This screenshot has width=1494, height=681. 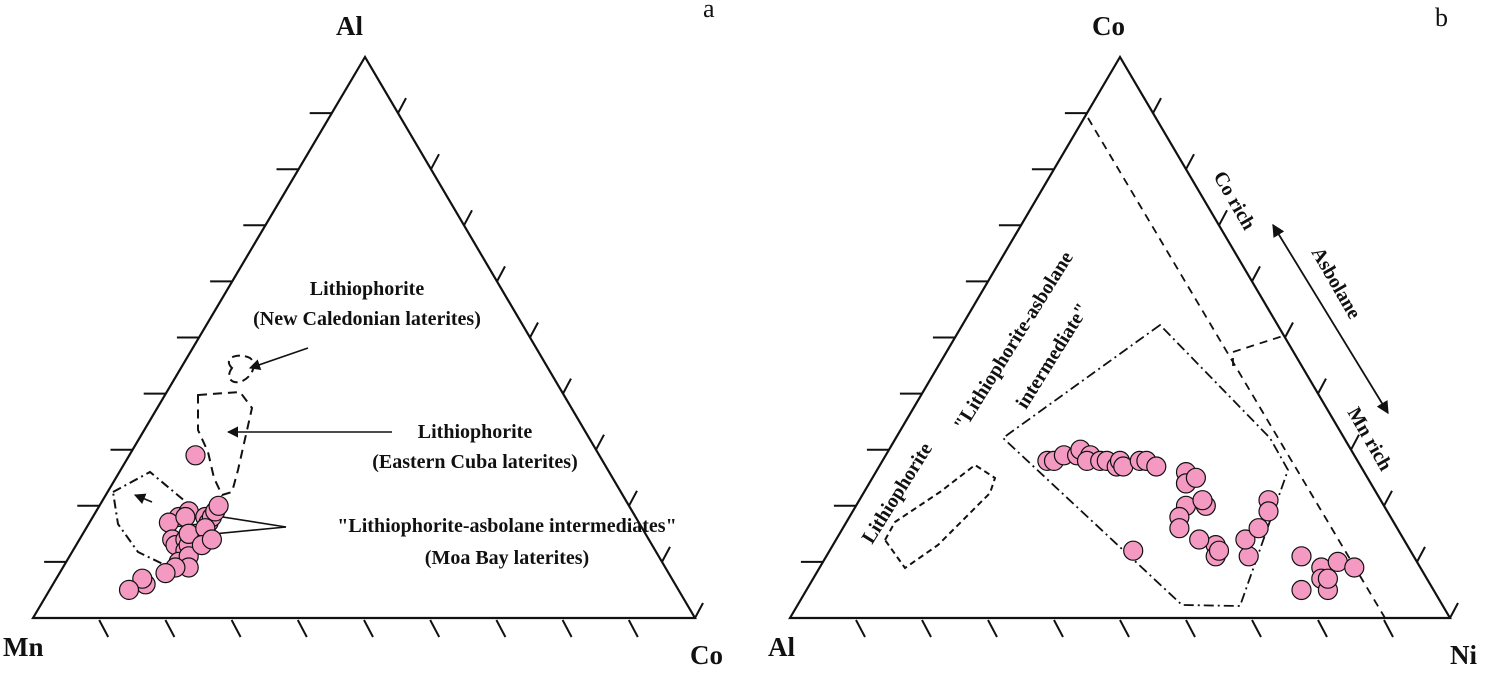 What do you see at coordinates (860, 628) in the screenshot?
I see `tick-bottom-b1` at bounding box center [860, 628].